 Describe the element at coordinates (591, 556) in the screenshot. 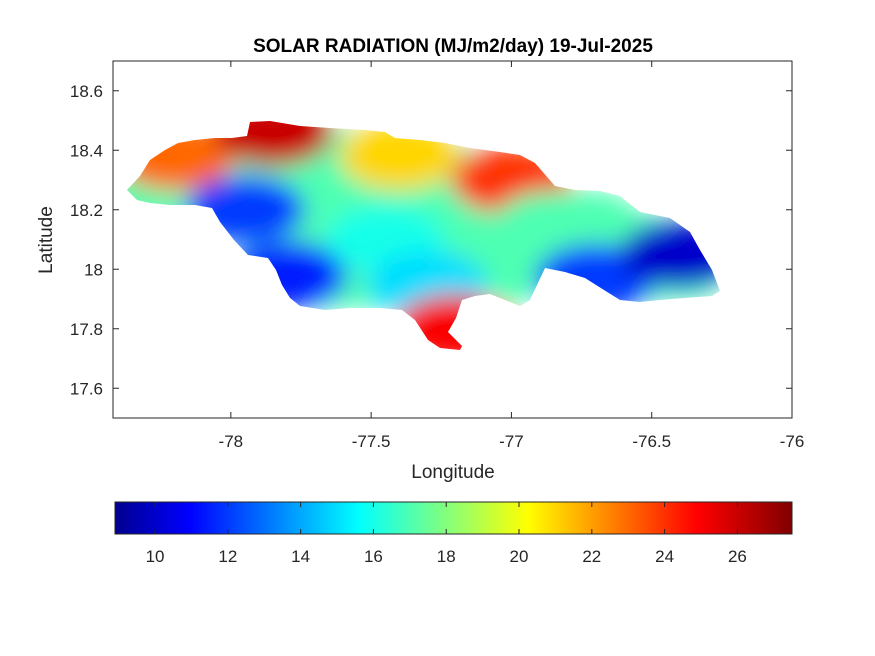

I see `colorbar-tick-label: 22` at that location.